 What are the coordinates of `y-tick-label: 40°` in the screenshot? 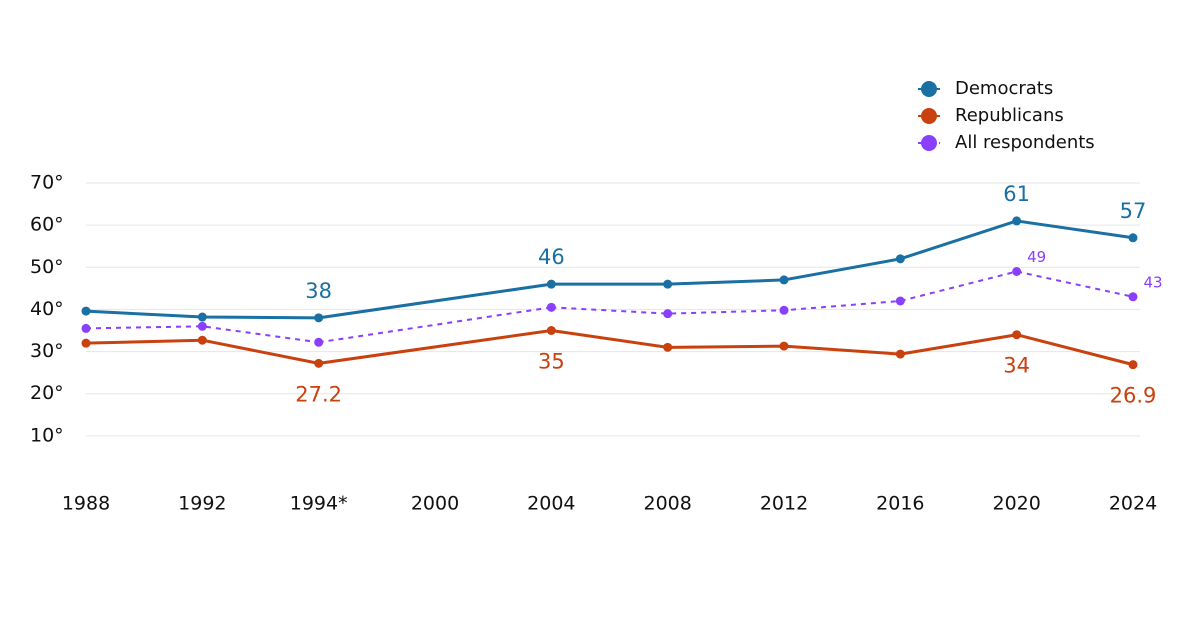 It's located at (47, 309).